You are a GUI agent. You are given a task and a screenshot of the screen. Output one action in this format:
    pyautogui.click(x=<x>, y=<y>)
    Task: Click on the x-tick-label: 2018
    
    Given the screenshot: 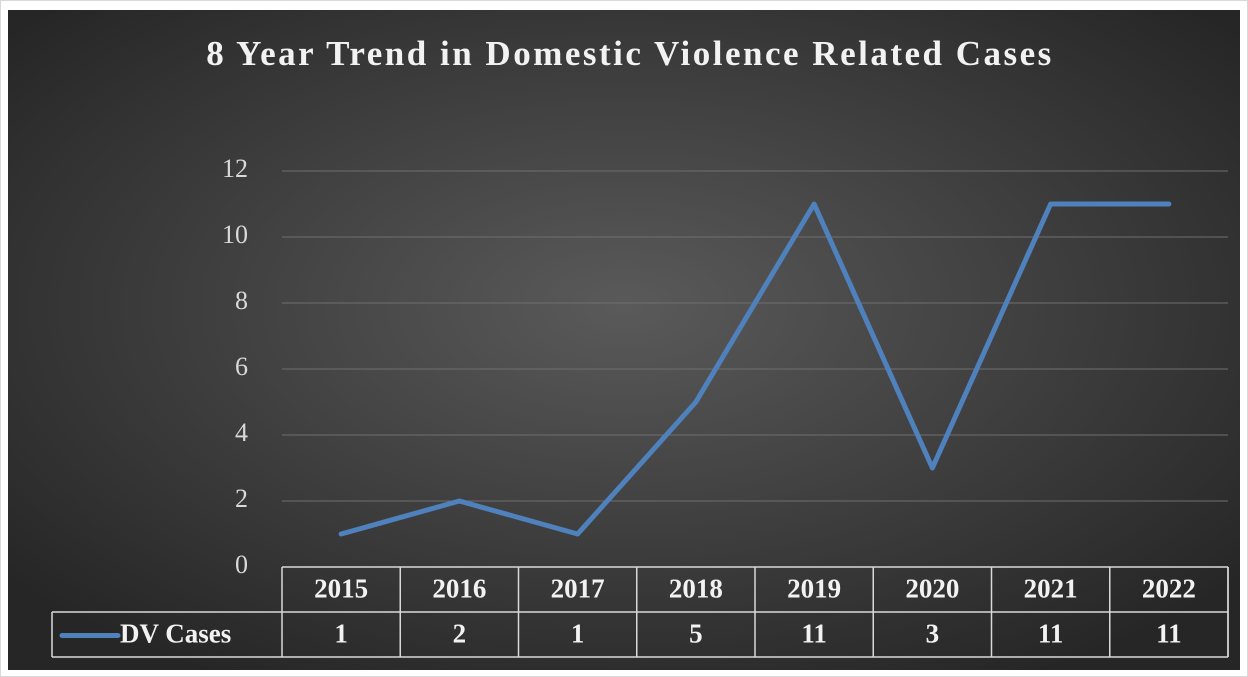 What is the action you would take?
    pyautogui.click(x=696, y=589)
    